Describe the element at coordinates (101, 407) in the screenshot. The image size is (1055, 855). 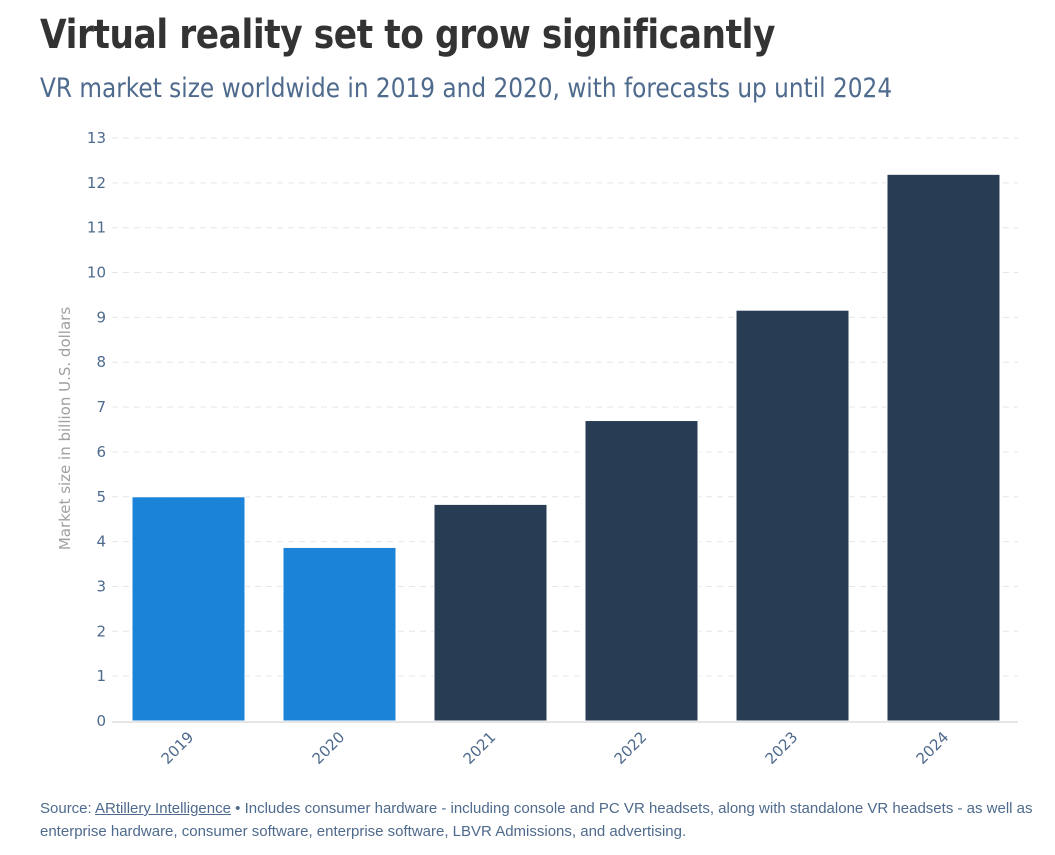
I see `y-tick-label: 7` at that location.